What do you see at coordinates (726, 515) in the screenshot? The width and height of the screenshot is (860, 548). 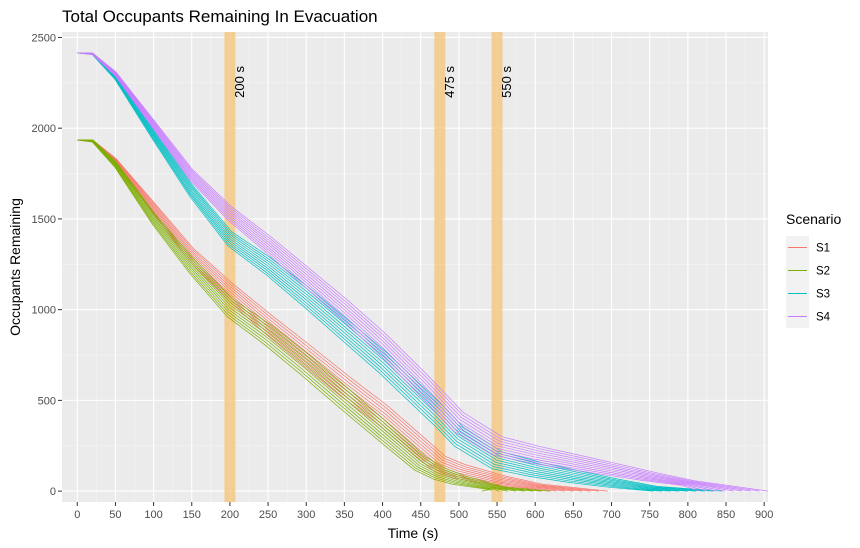 I see `x-tick-label: 850` at bounding box center [726, 515].